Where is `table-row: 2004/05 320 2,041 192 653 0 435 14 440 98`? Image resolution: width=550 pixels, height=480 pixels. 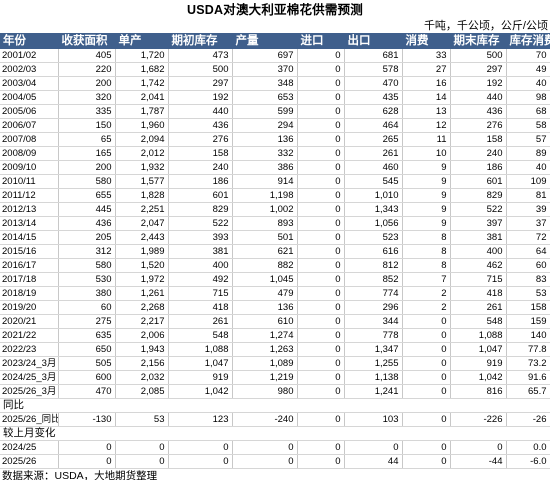 table-row: 2004/05 320 2,041 192 653 0 435 14 440 98 is located at coordinates (275, 98).